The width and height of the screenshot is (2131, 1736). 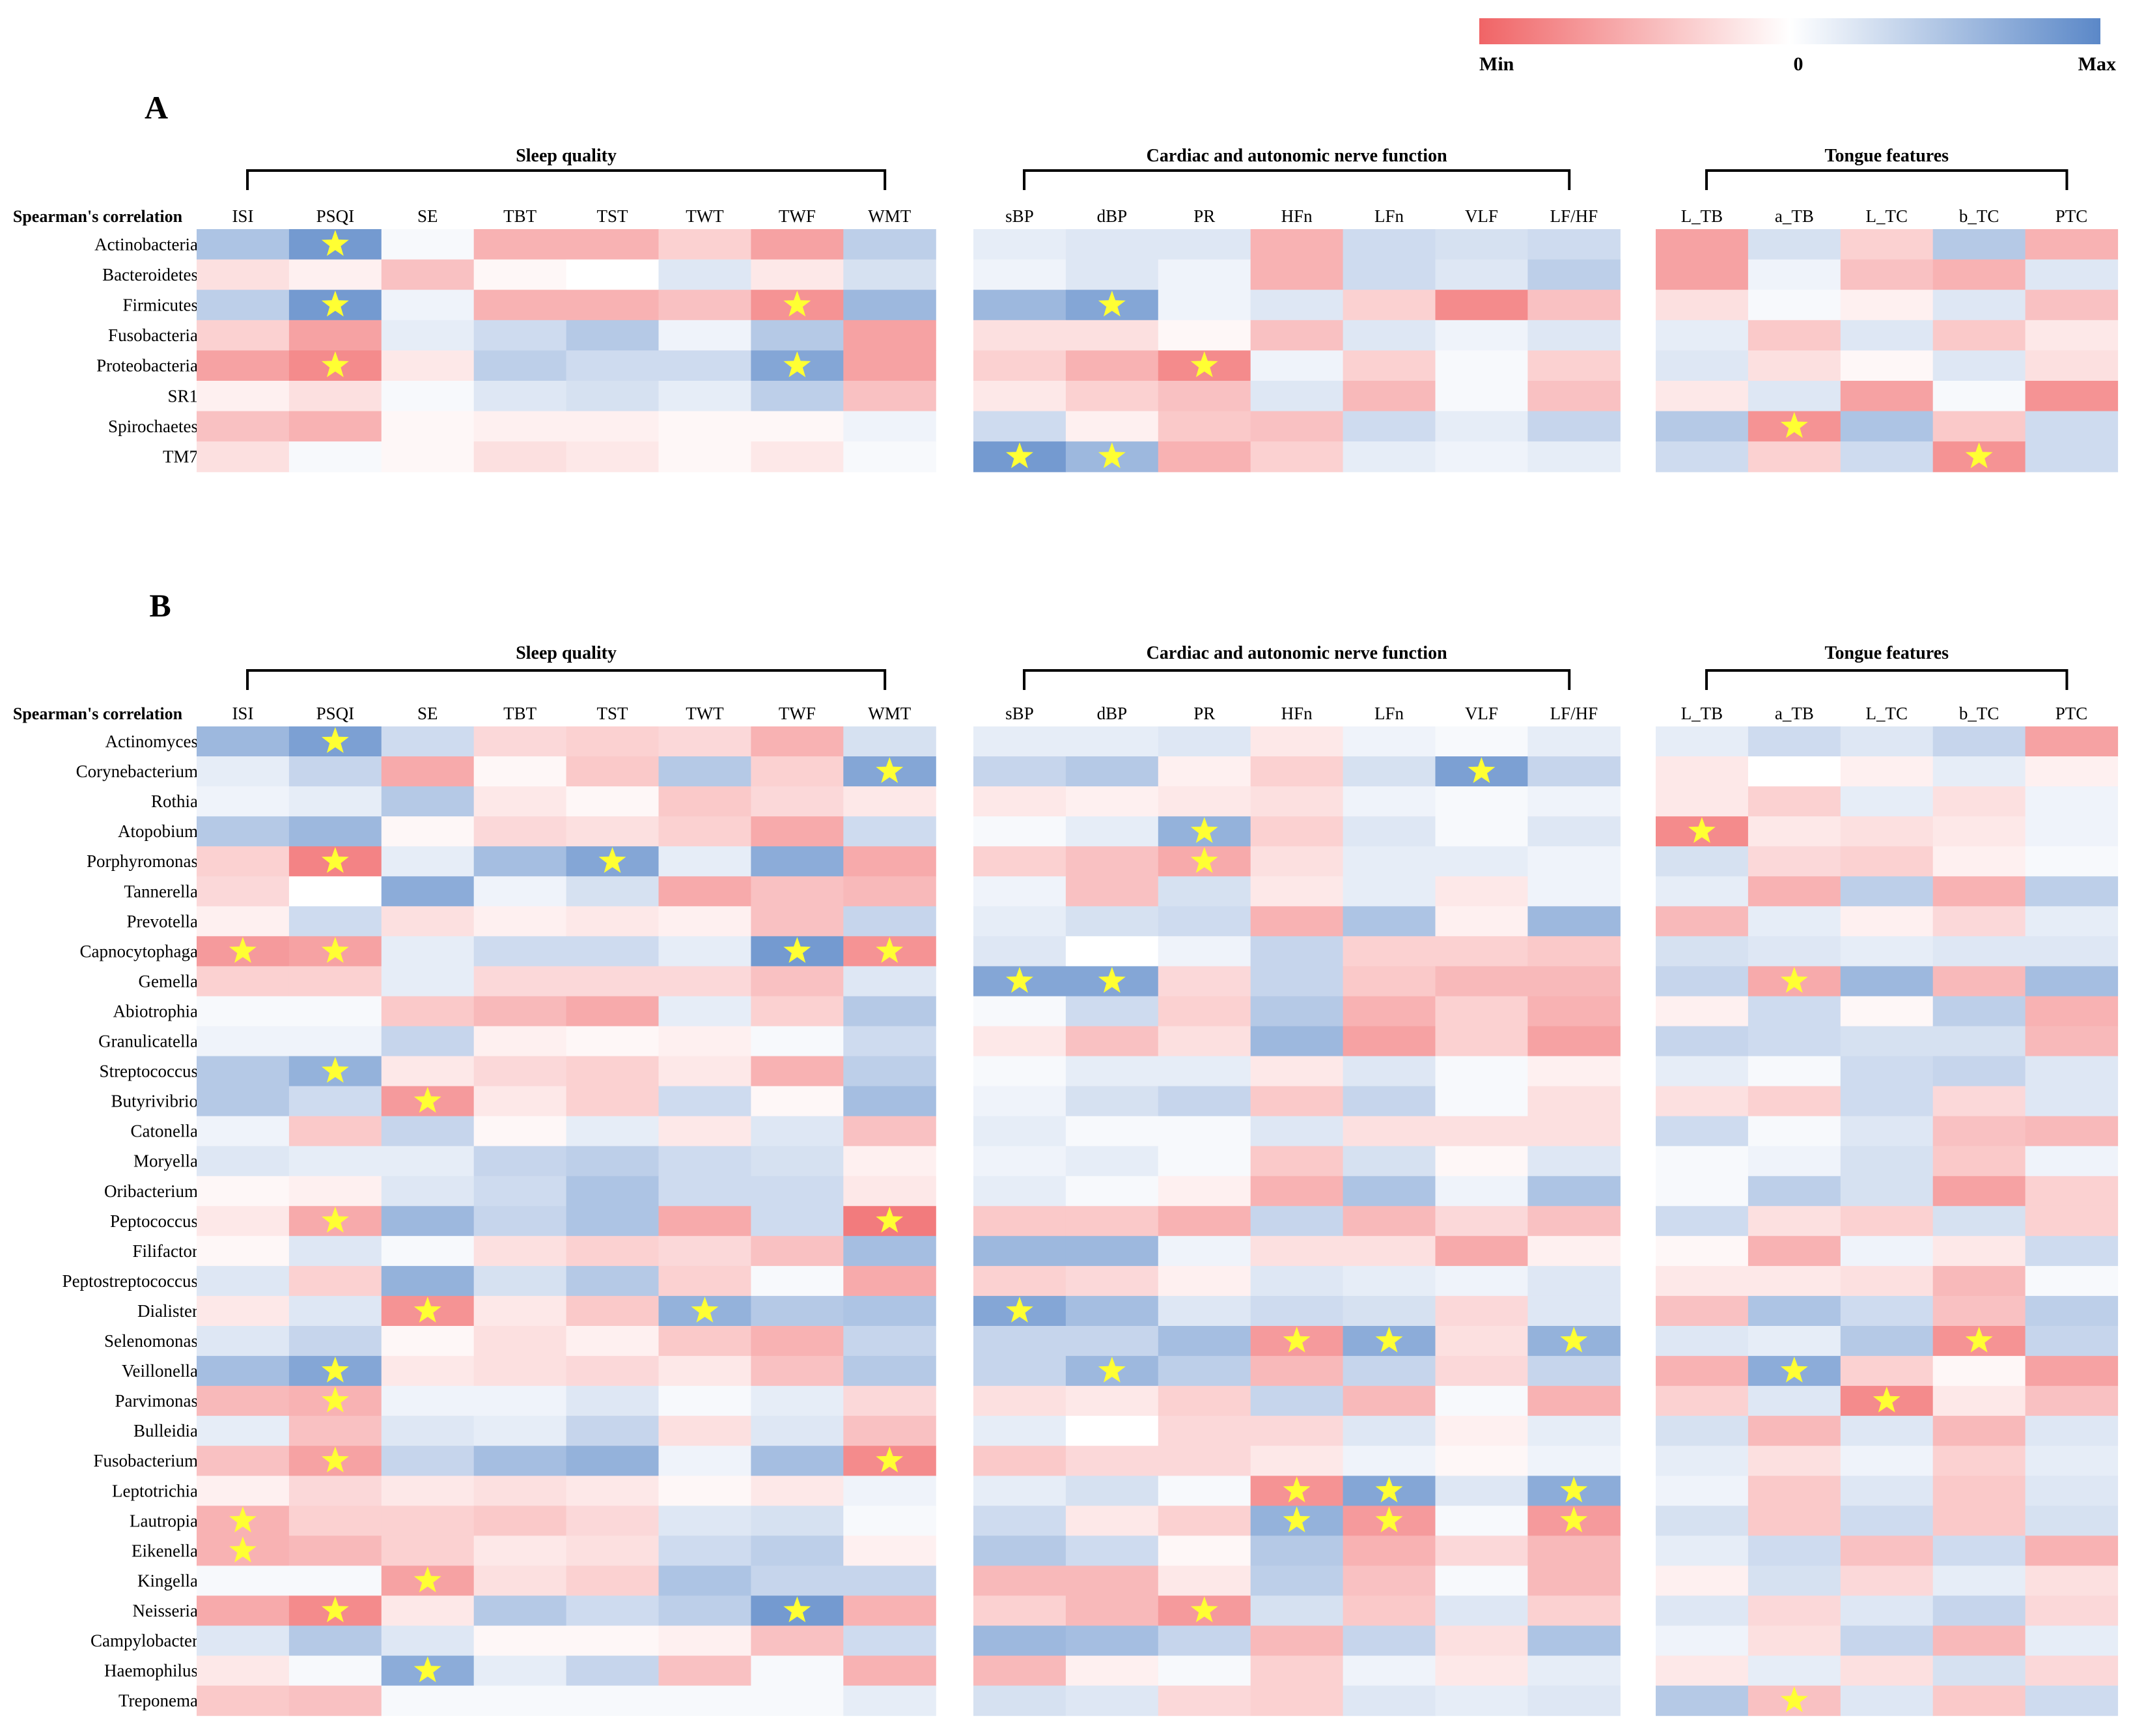 What do you see at coordinates (168, 1580) in the screenshot?
I see `row-label-kingella: Kingella` at bounding box center [168, 1580].